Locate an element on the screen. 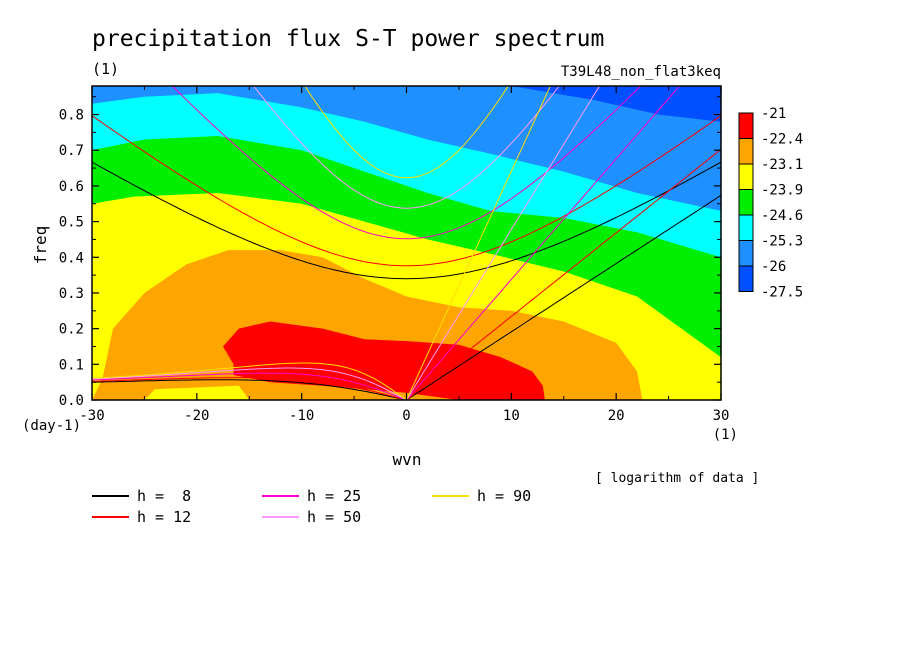 The width and height of the screenshot is (904, 654). colorbar: -21 -22.4 -23.1 -23.9 -24.6 -25.3 -26 -27.5 is located at coordinates (770, 203).